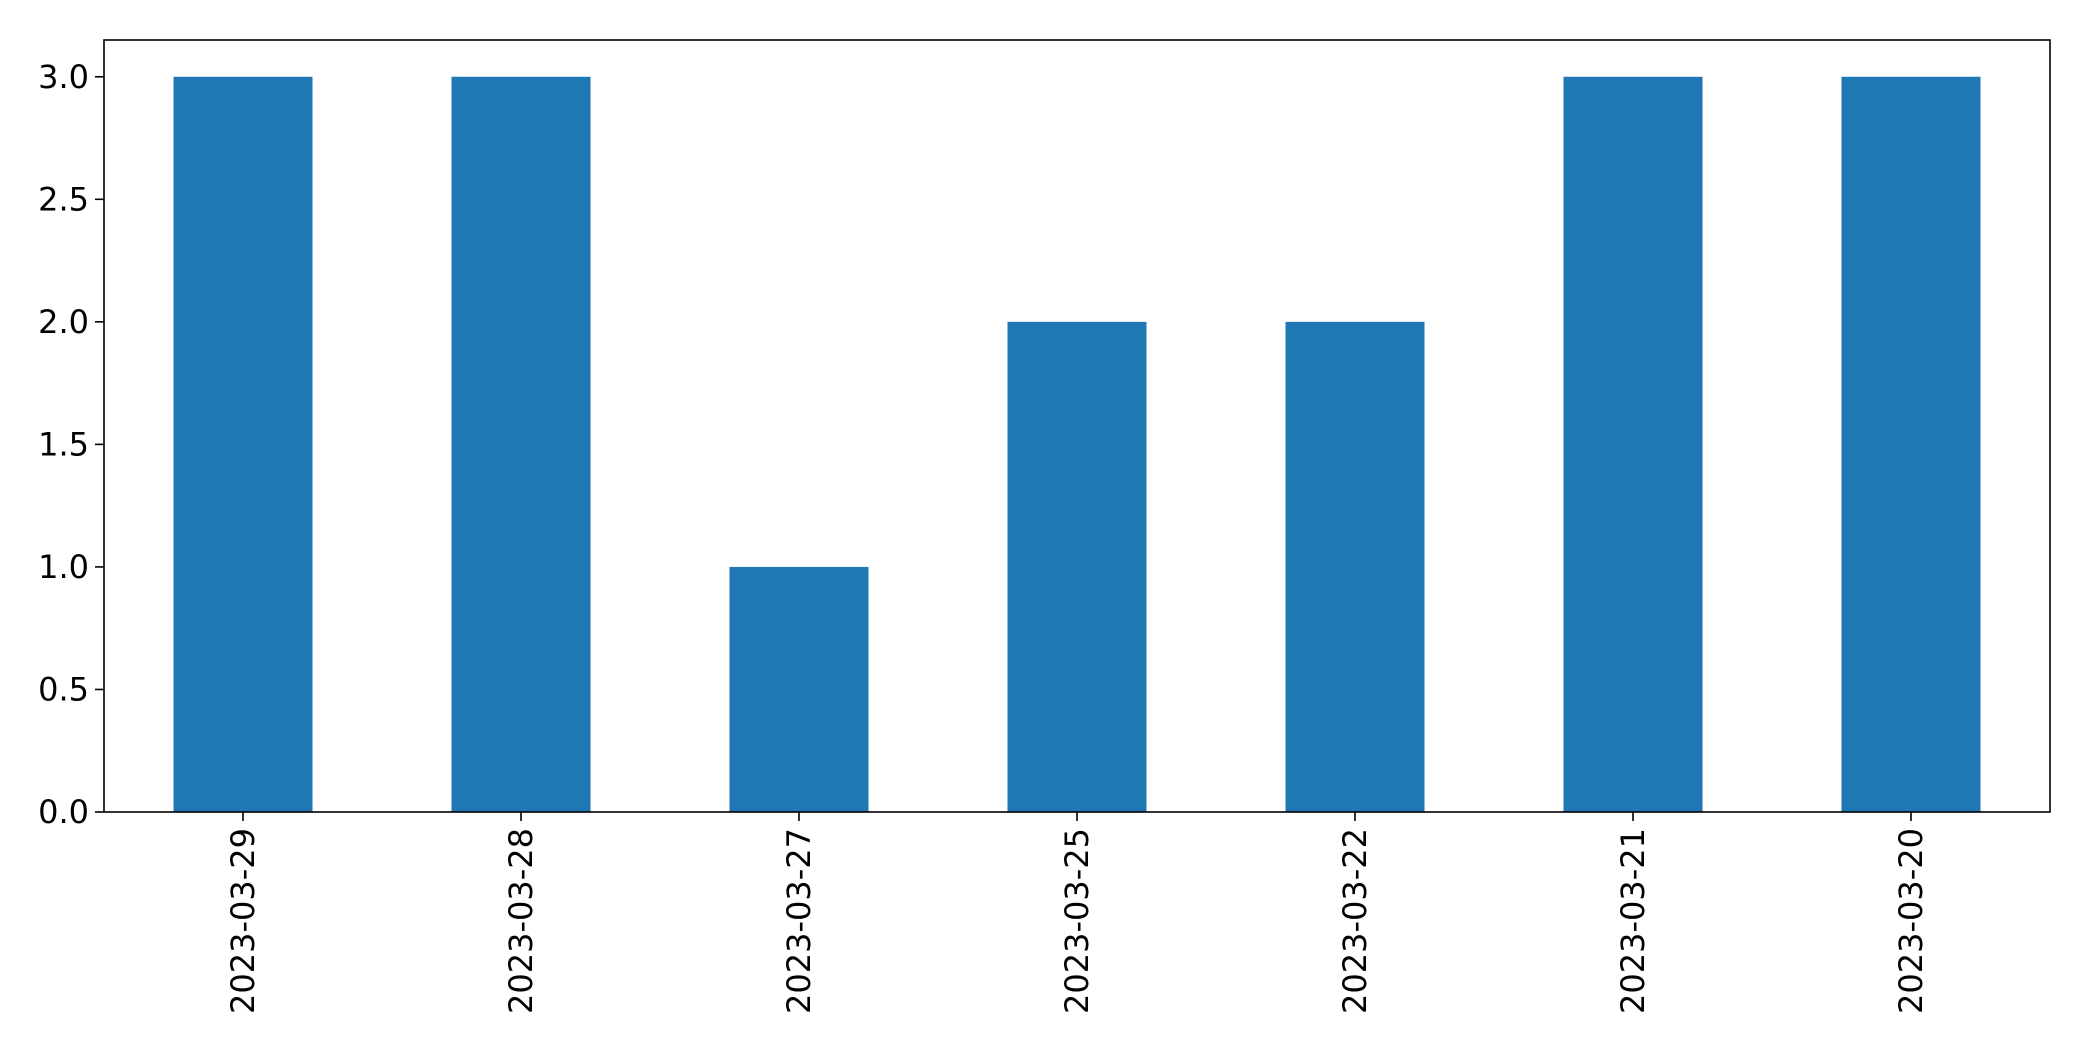  What do you see at coordinates (63, 812) in the screenshot?
I see `y-tick-label: 0.0` at bounding box center [63, 812].